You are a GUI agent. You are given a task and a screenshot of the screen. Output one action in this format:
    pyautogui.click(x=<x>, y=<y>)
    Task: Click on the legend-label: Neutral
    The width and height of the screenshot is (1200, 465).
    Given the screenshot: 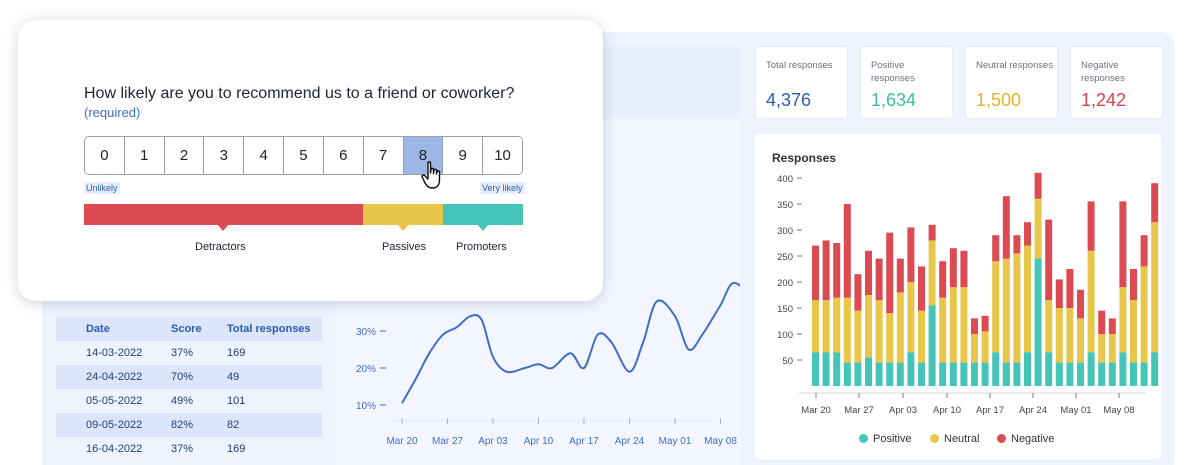 What is the action you would take?
    pyautogui.click(x=962, y=439)
    